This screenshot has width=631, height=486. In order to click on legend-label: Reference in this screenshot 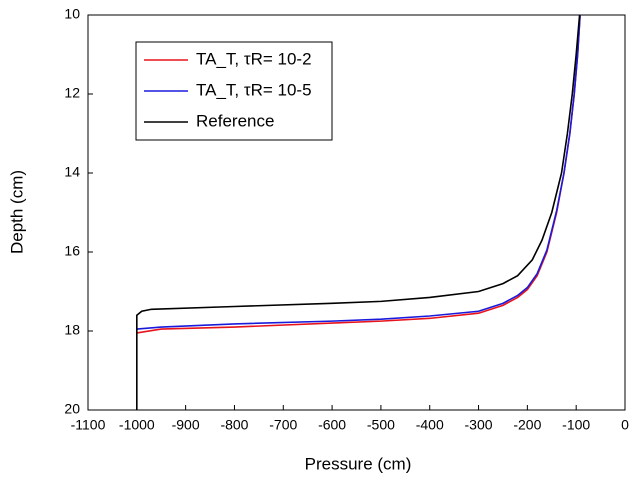, I will do `click(235, 120)`.